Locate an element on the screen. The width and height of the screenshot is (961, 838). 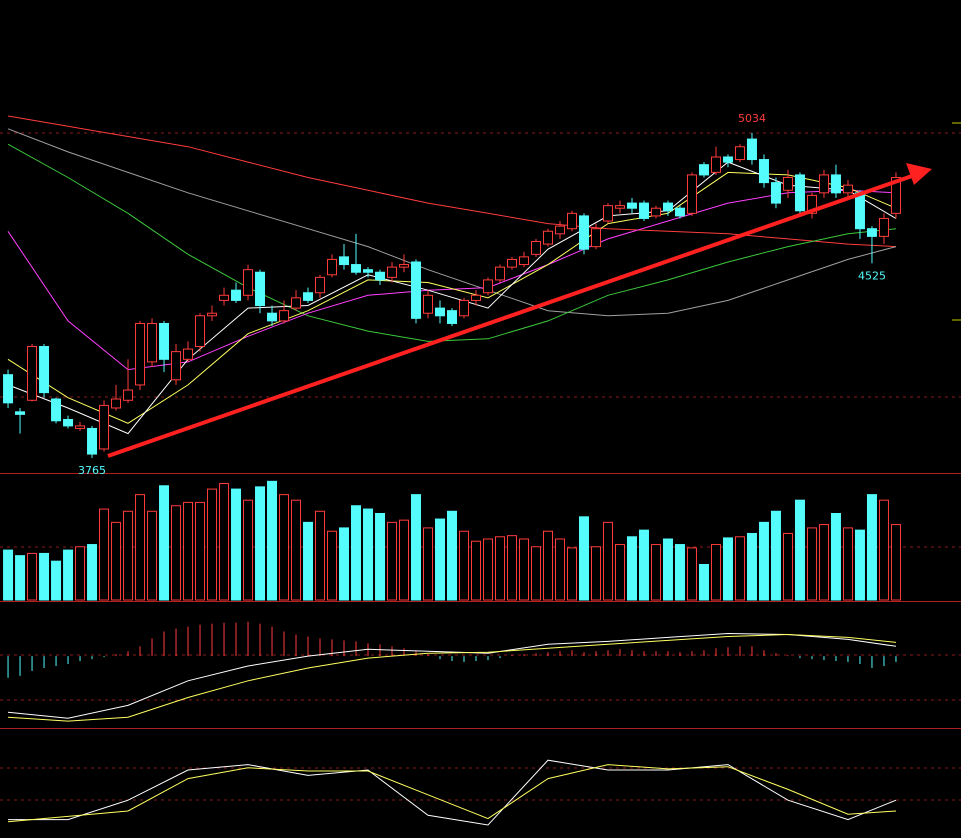
price-label: 4525 is located at coordinates (872, 275).